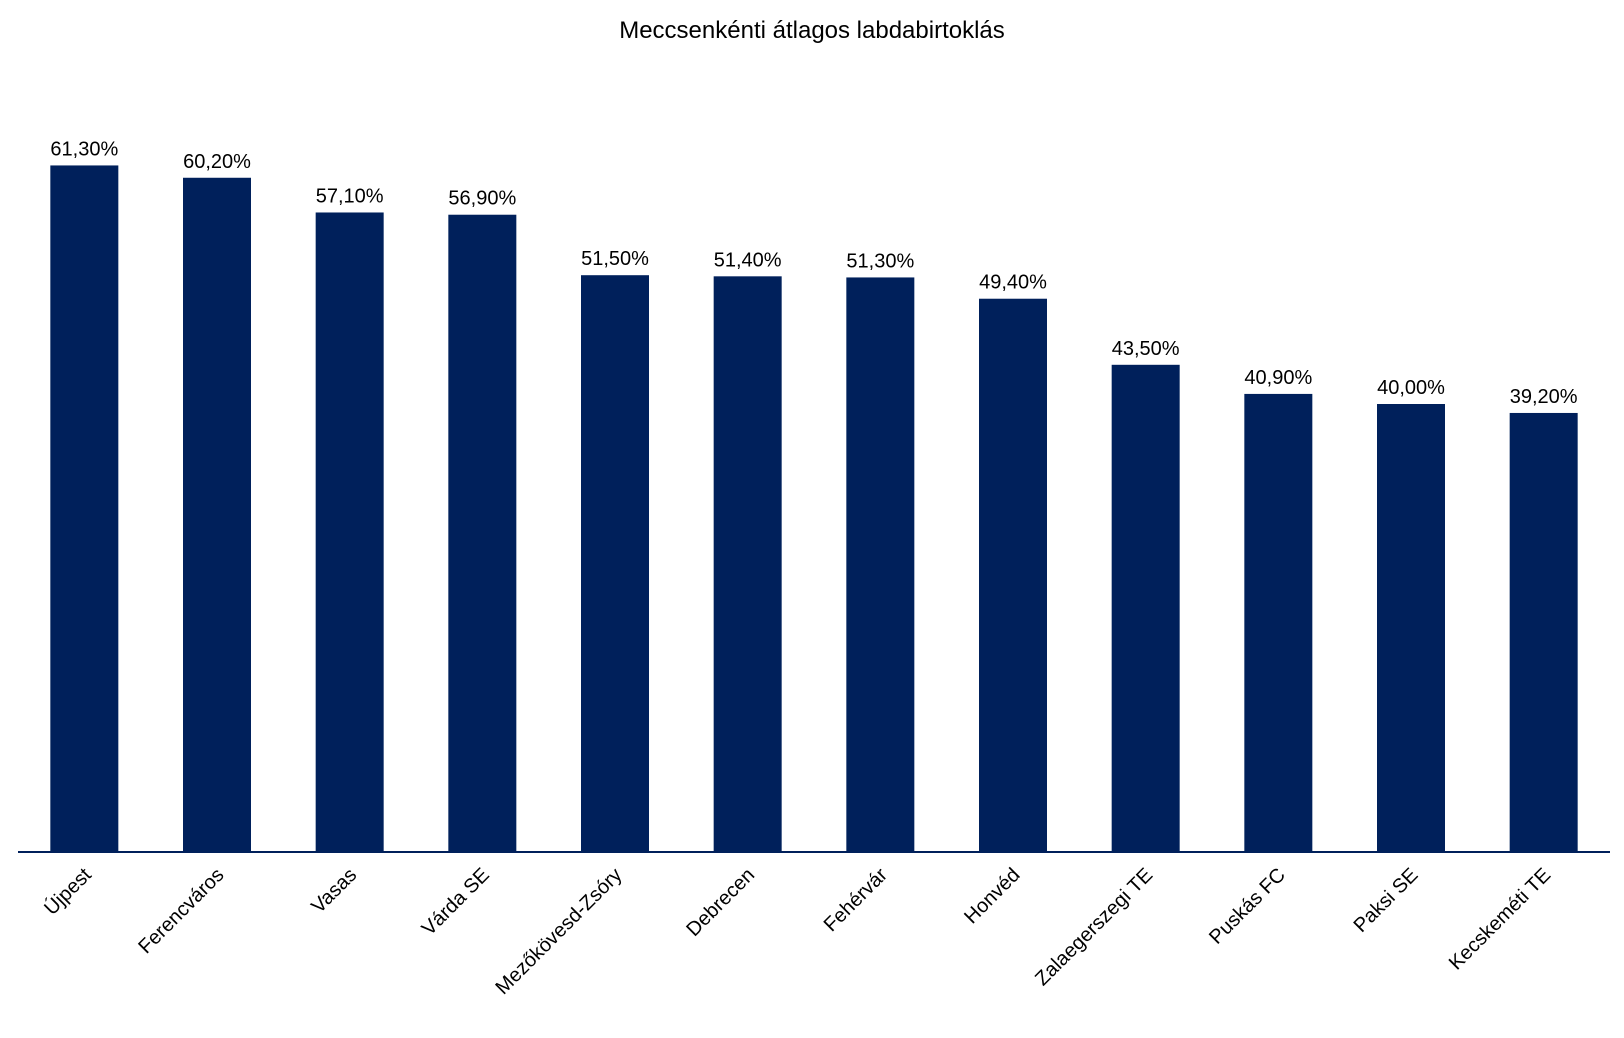  What do you see at coordinates (482, 199) in the screenshot?
I see `data-label-4: 56,90%` at bounding box center [482, 199].